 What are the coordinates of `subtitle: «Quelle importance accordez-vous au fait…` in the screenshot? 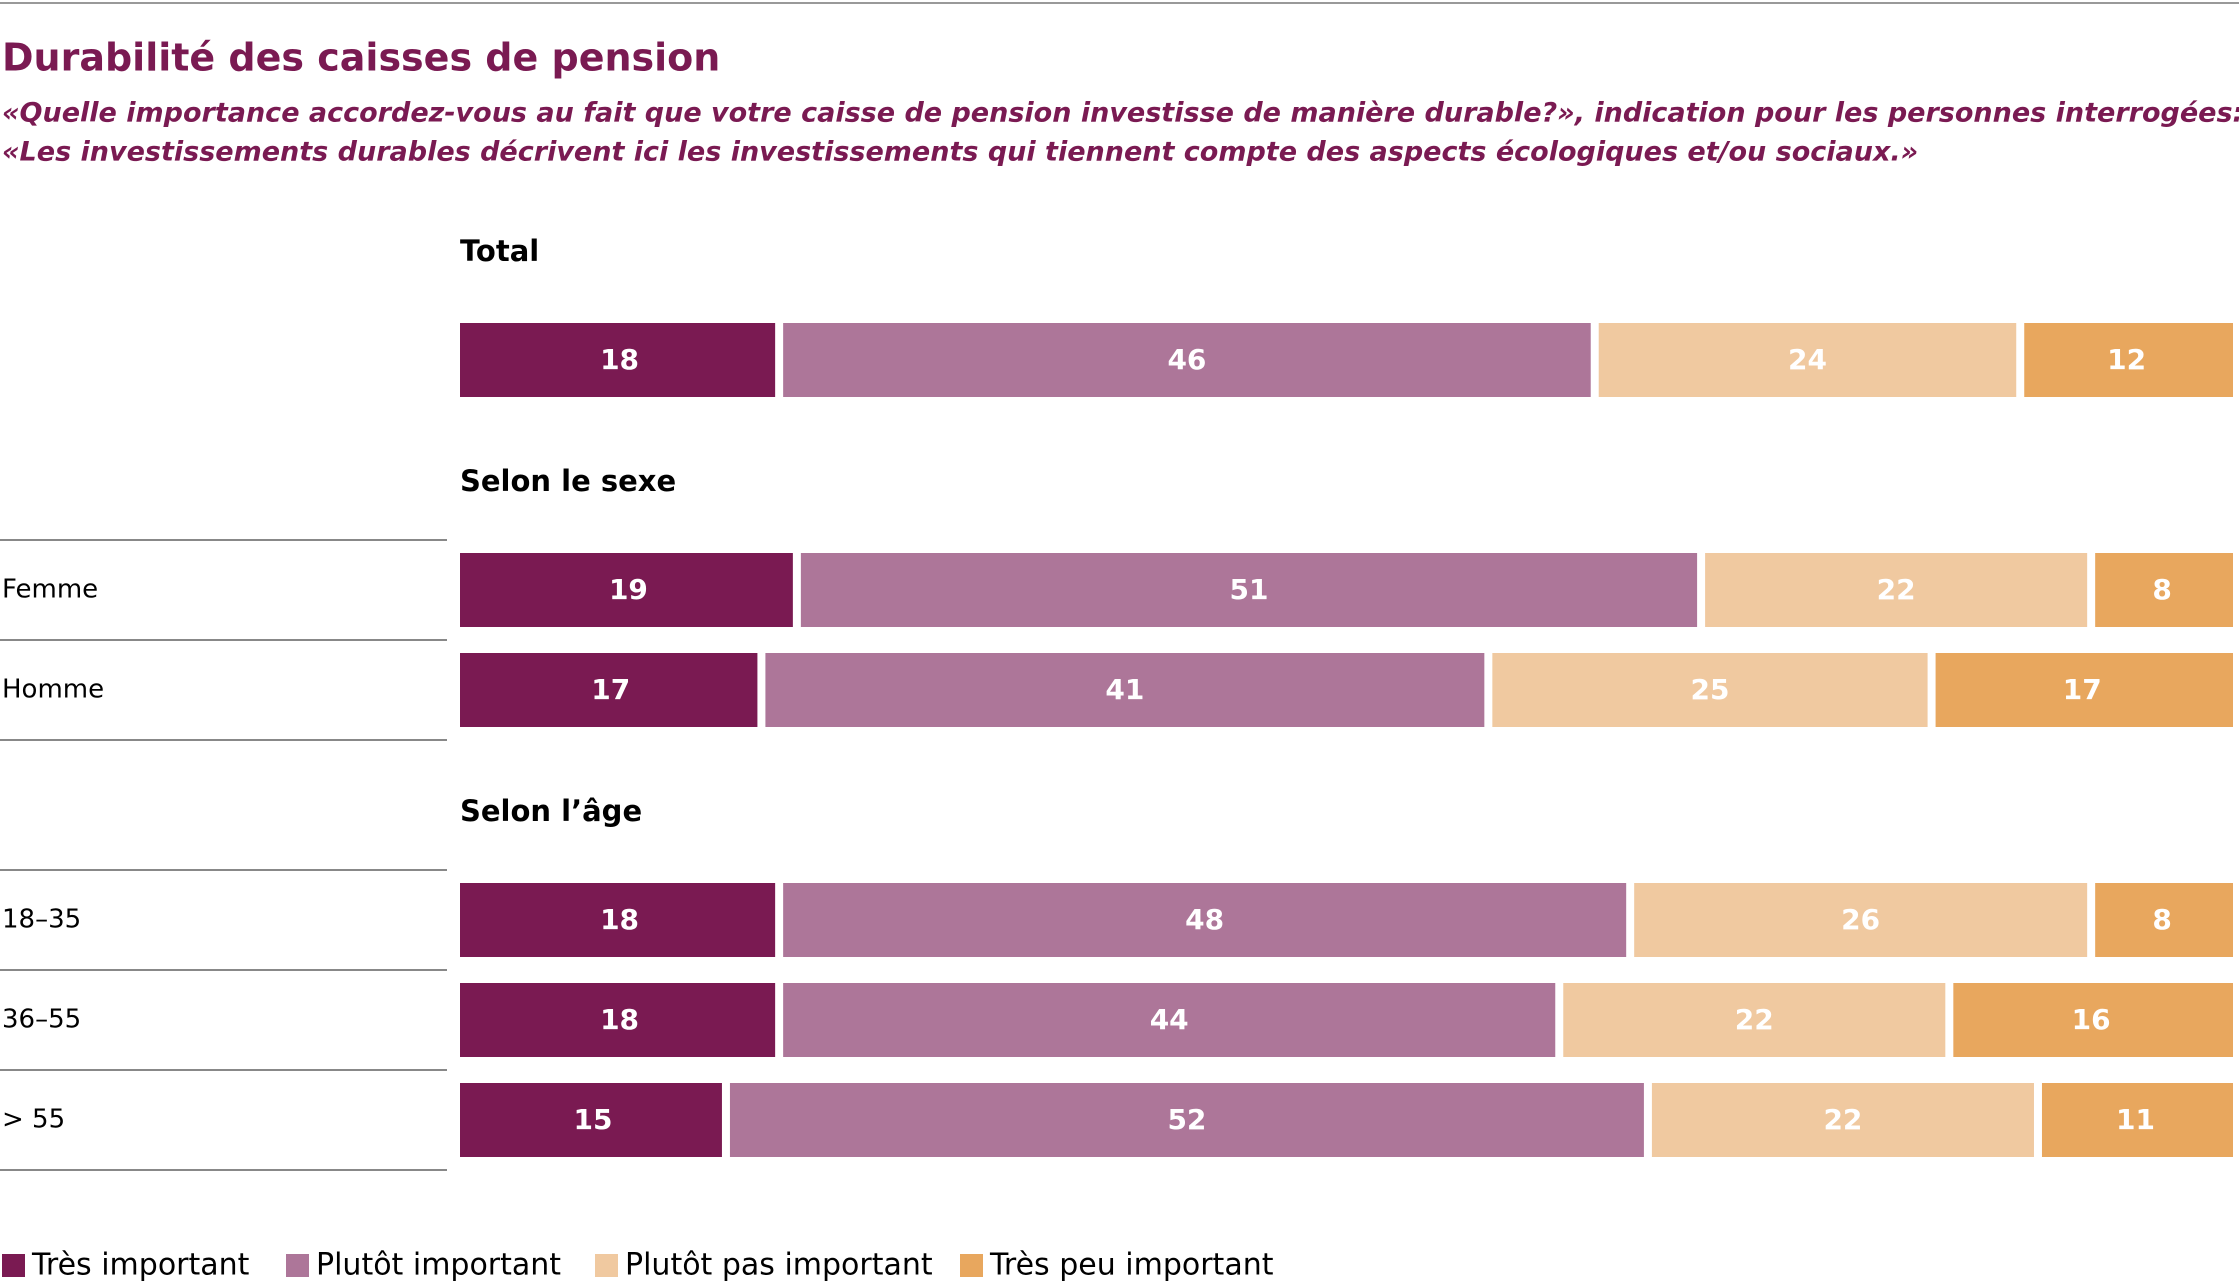 It's located at (1120, 113).